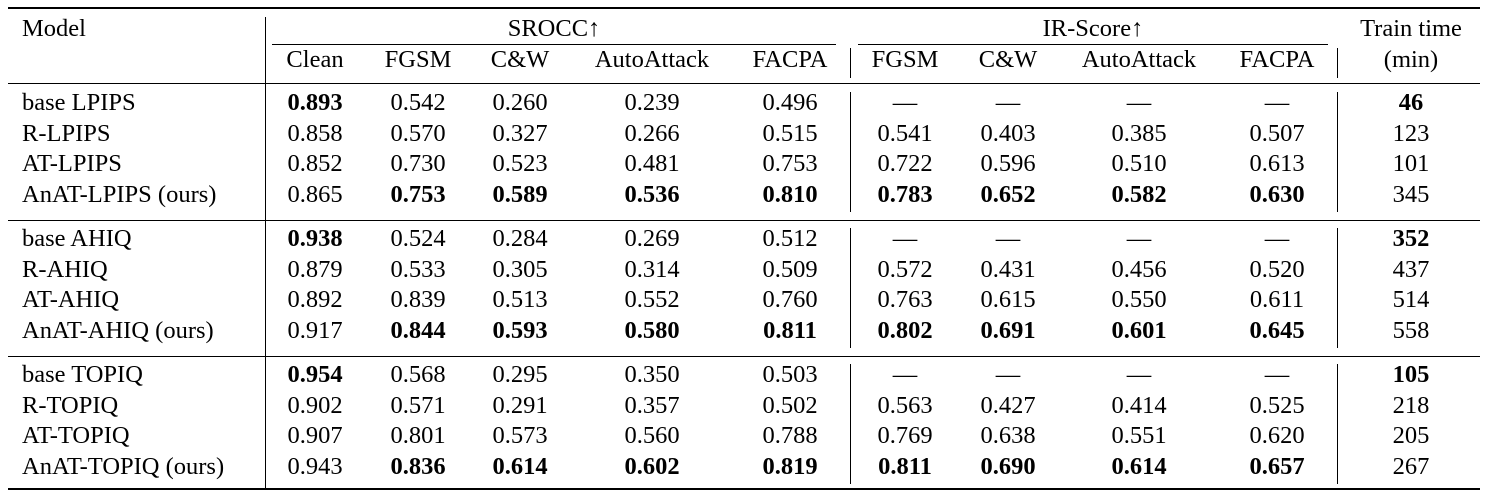 The width and height of the screenshot is (1488, 497). I want to click on srocc-value-cell: 0.907, so click(315, 436).